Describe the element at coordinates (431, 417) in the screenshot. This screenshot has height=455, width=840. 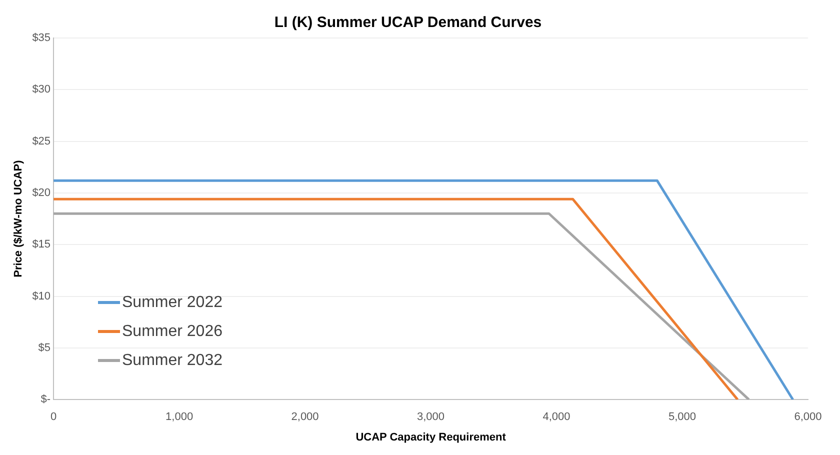
I see `x-tick-label: 3,000` at that location.